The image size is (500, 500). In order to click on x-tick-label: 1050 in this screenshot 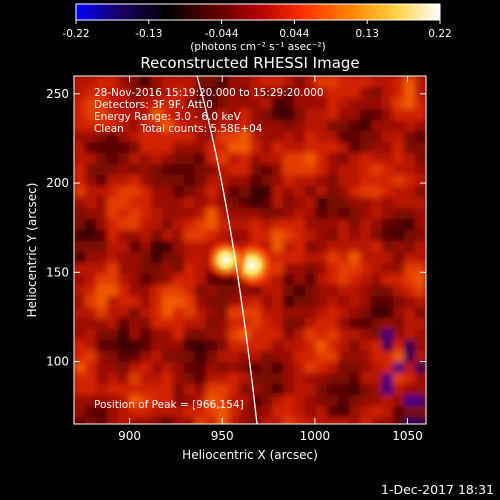, I will do `click(407, 436)`.